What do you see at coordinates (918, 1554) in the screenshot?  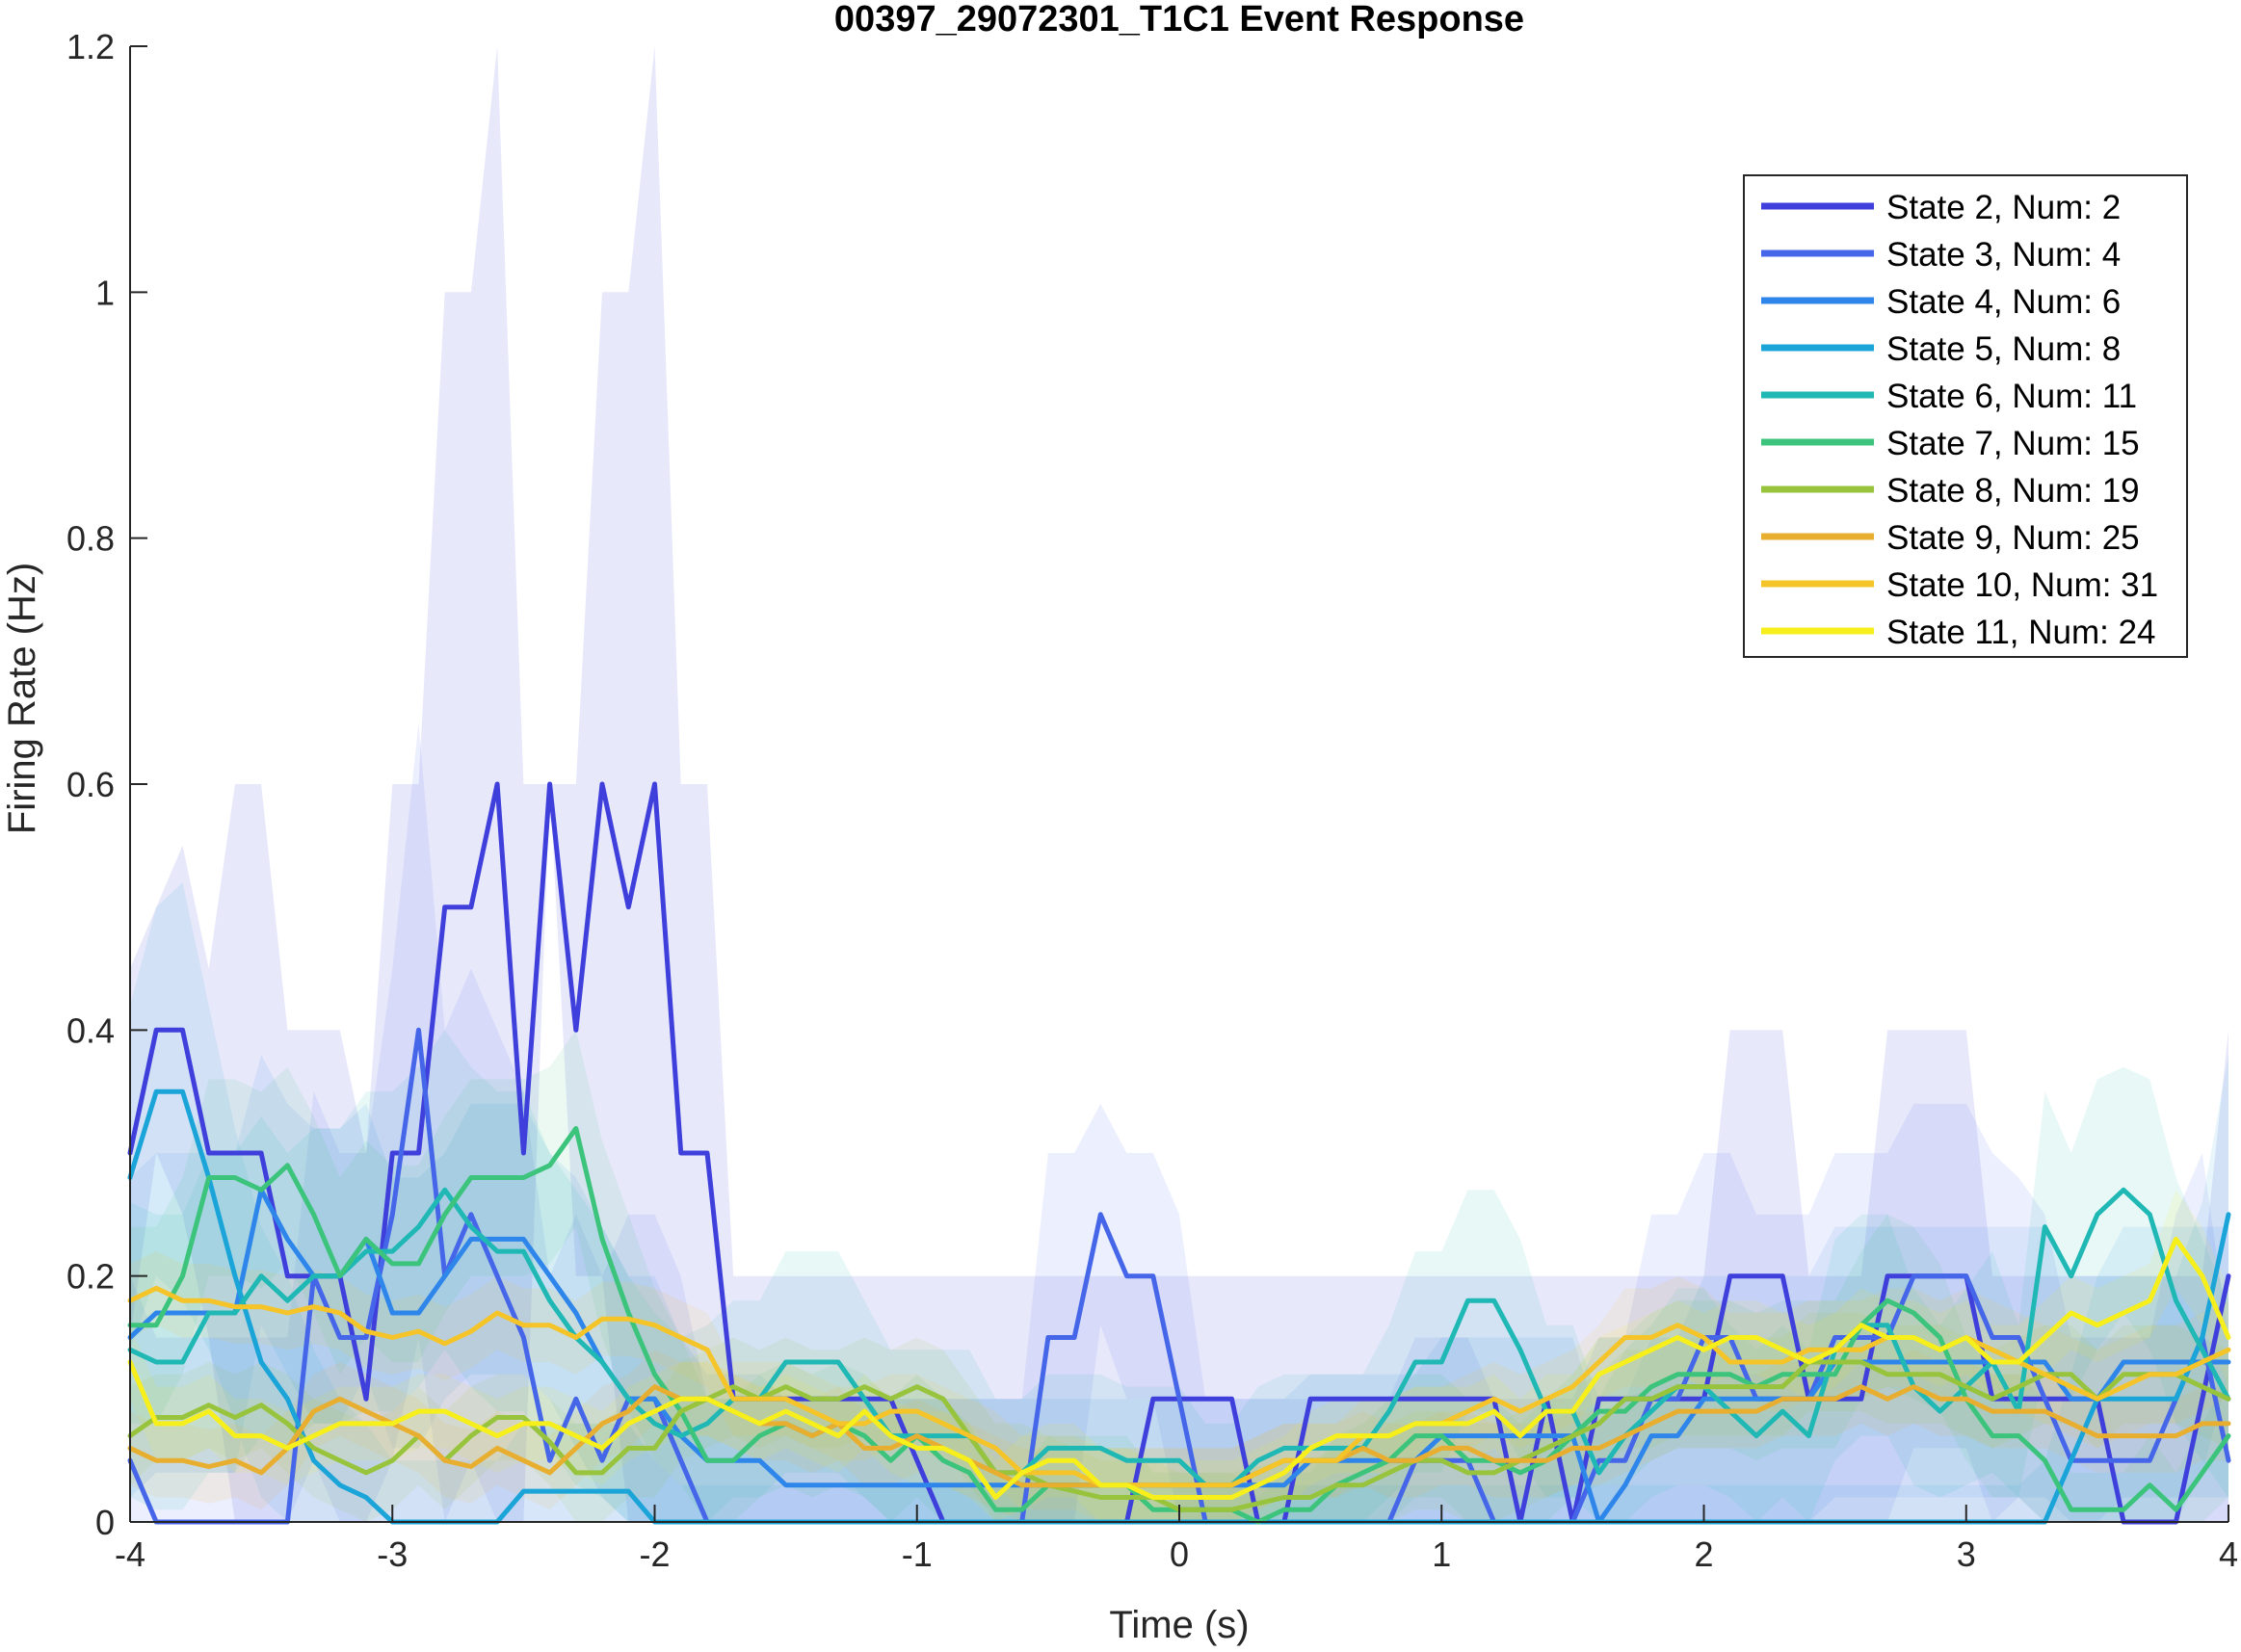 I see `x-tick-label: -1` at bounding box center [918, 1554].